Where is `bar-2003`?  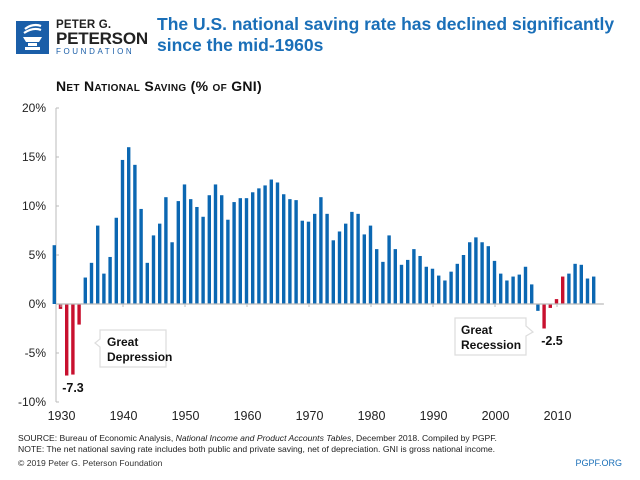
bar-2003 is located at coordinates (513, 290).